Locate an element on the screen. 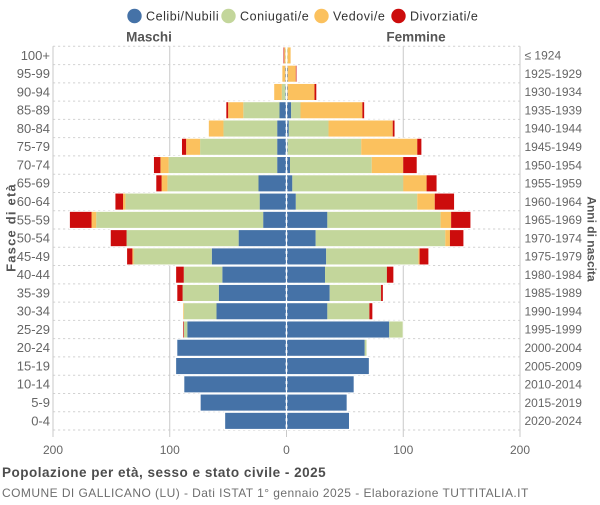 The image size is (600, 505). svg-text: 1995-1999 is located at coordinates (554, 330).